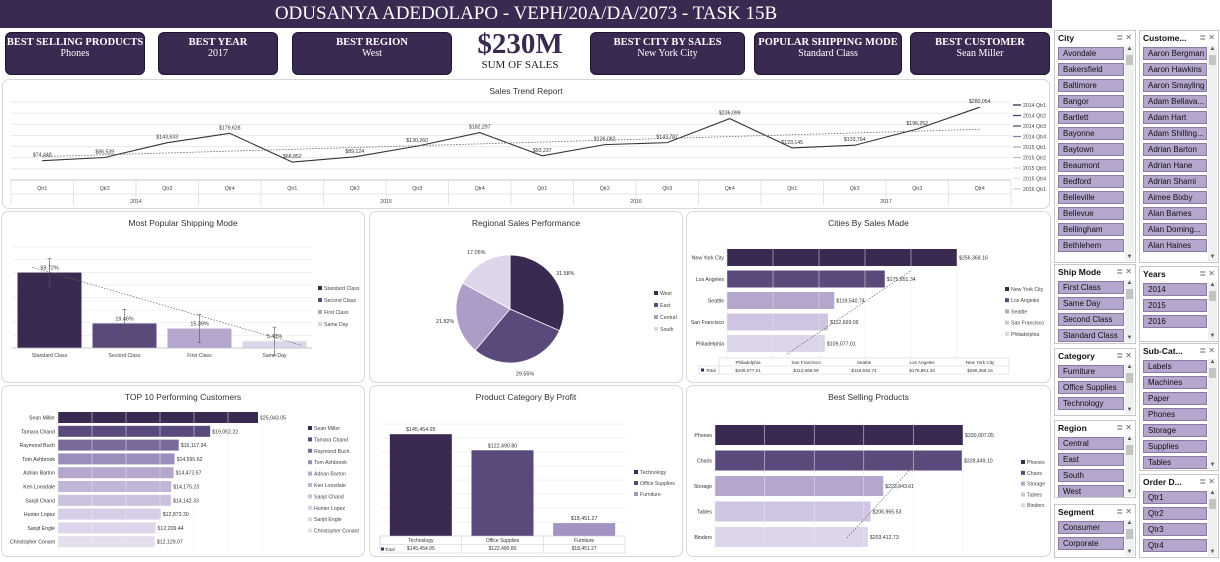  What do you see at coordinates (1091, 85) in the screenshot?
I see `slicer-item: Baltimore` at bounding box center [1091, 85].